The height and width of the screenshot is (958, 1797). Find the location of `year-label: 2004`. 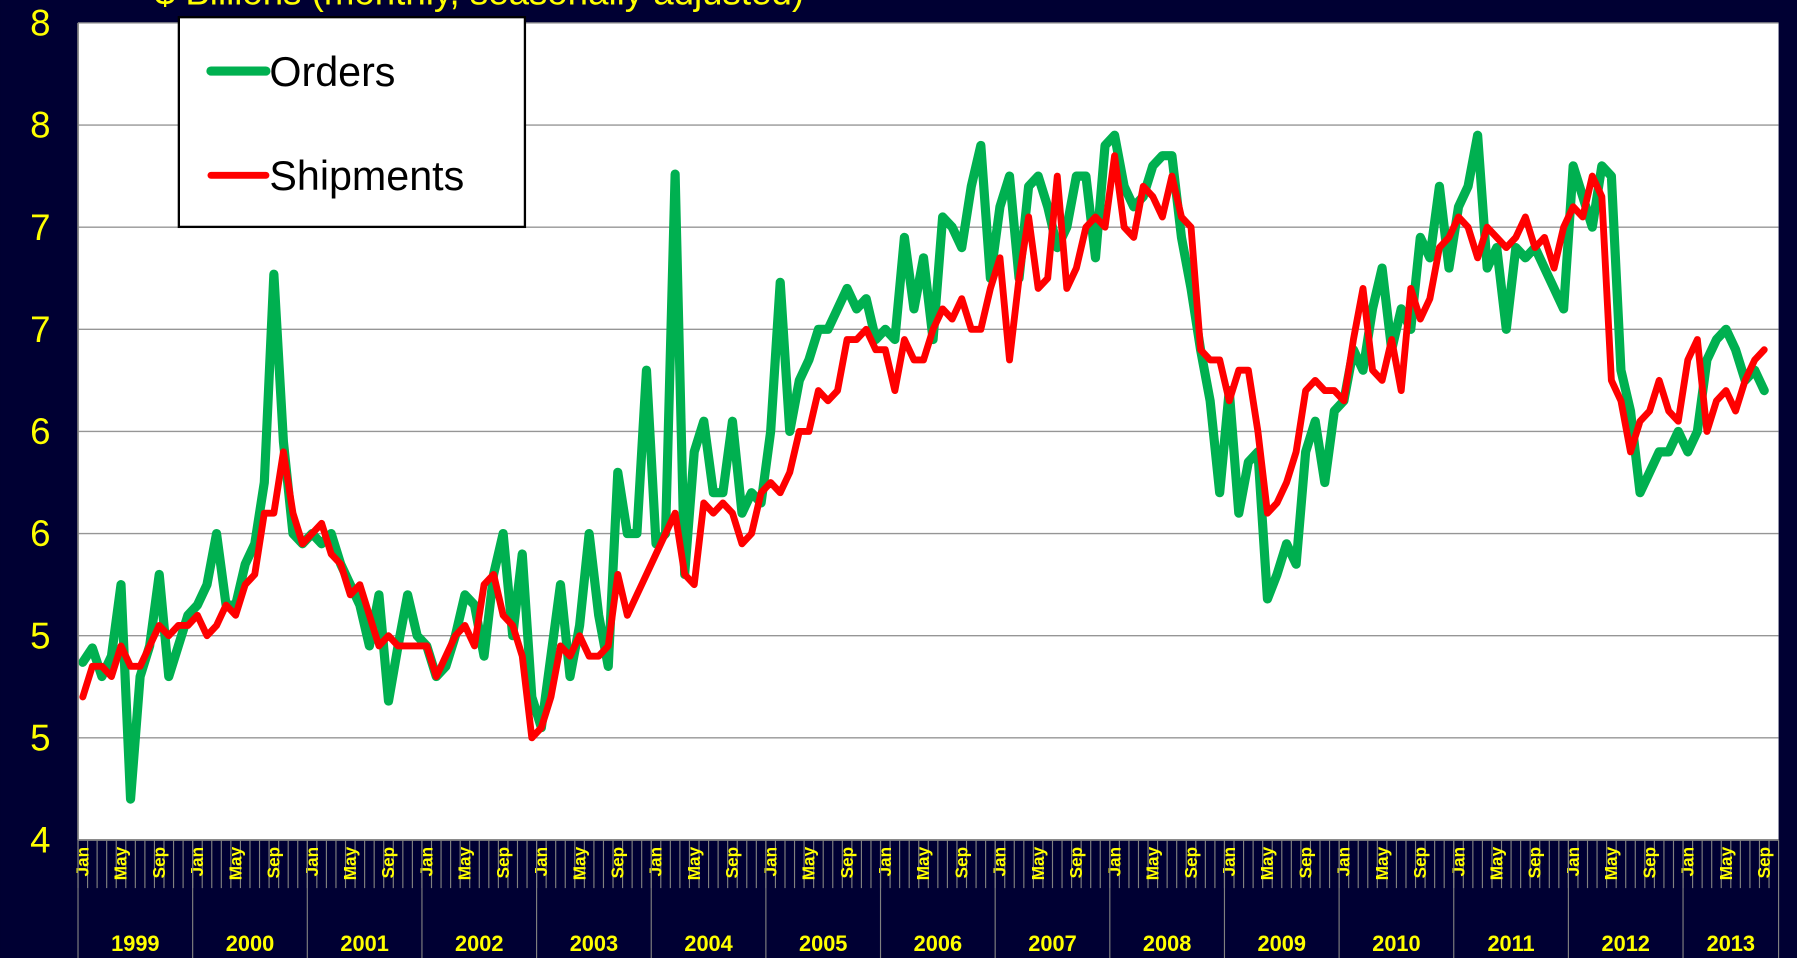

year-label: 2004 is located at coordinates (708, 943).